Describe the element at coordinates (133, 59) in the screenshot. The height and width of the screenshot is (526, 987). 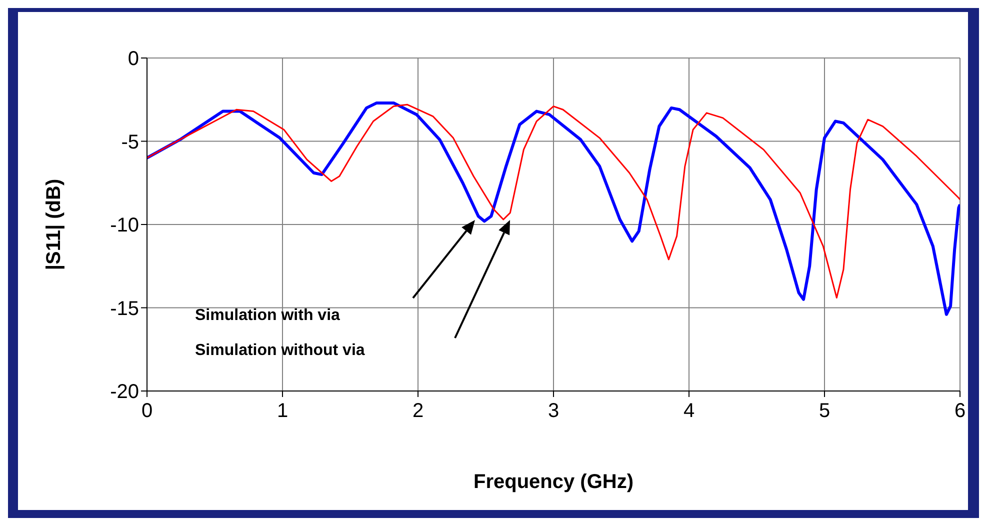
I see `y-tick-label: 0` at that location.